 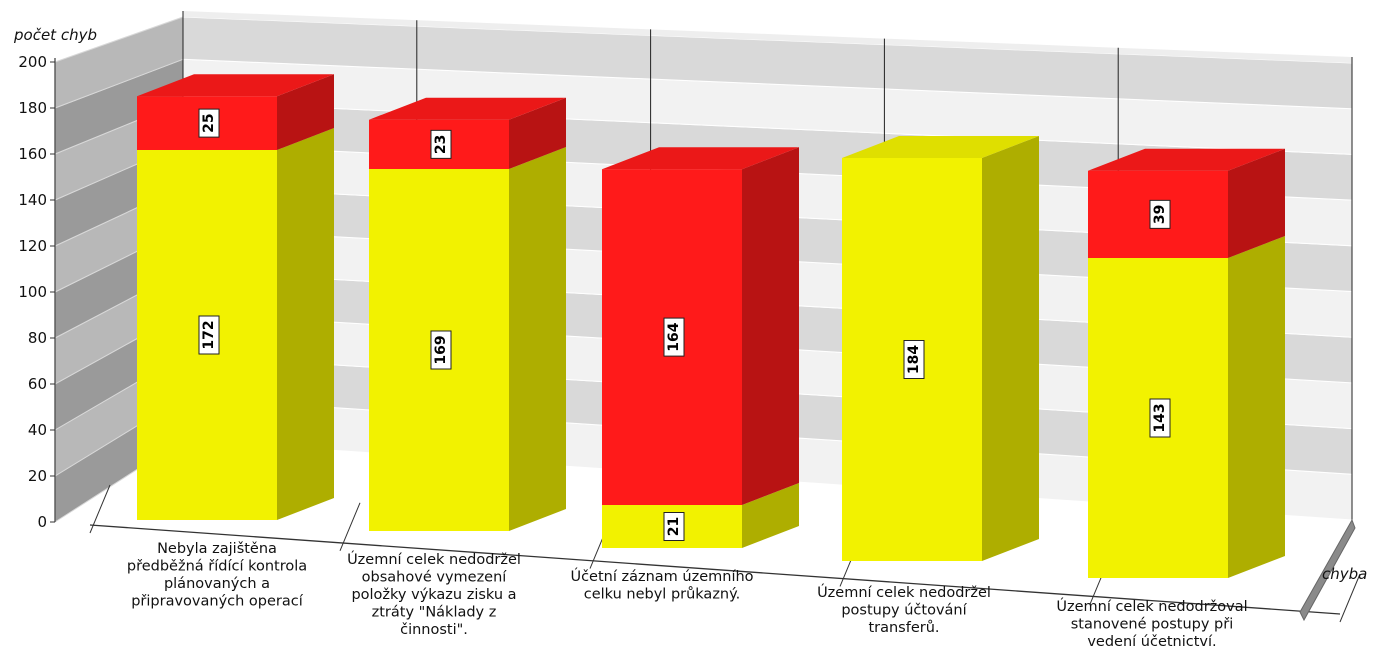 I want to click on y-axis-title: počet chyb, so click(x=55, y=35).